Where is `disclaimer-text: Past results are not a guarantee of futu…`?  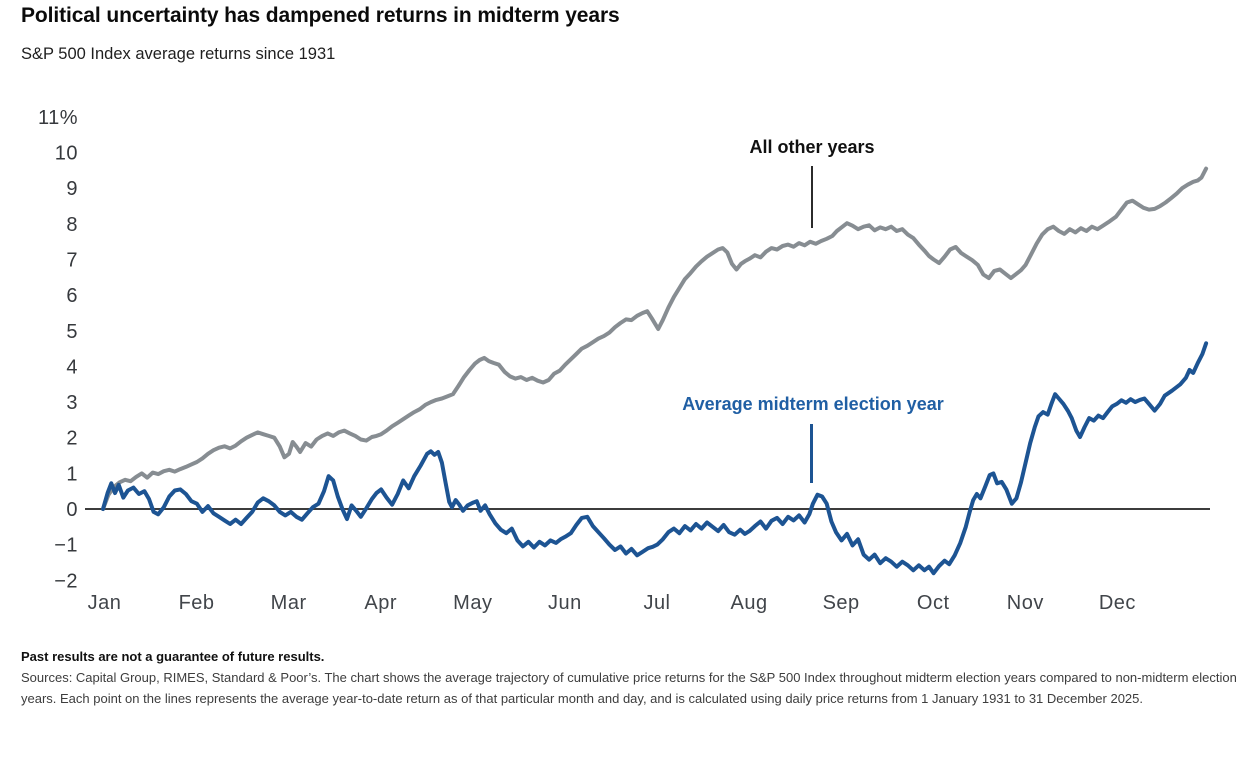 disclaimer-text: Past results are not a guarantee of futu… is located at coordinates (173, 656).